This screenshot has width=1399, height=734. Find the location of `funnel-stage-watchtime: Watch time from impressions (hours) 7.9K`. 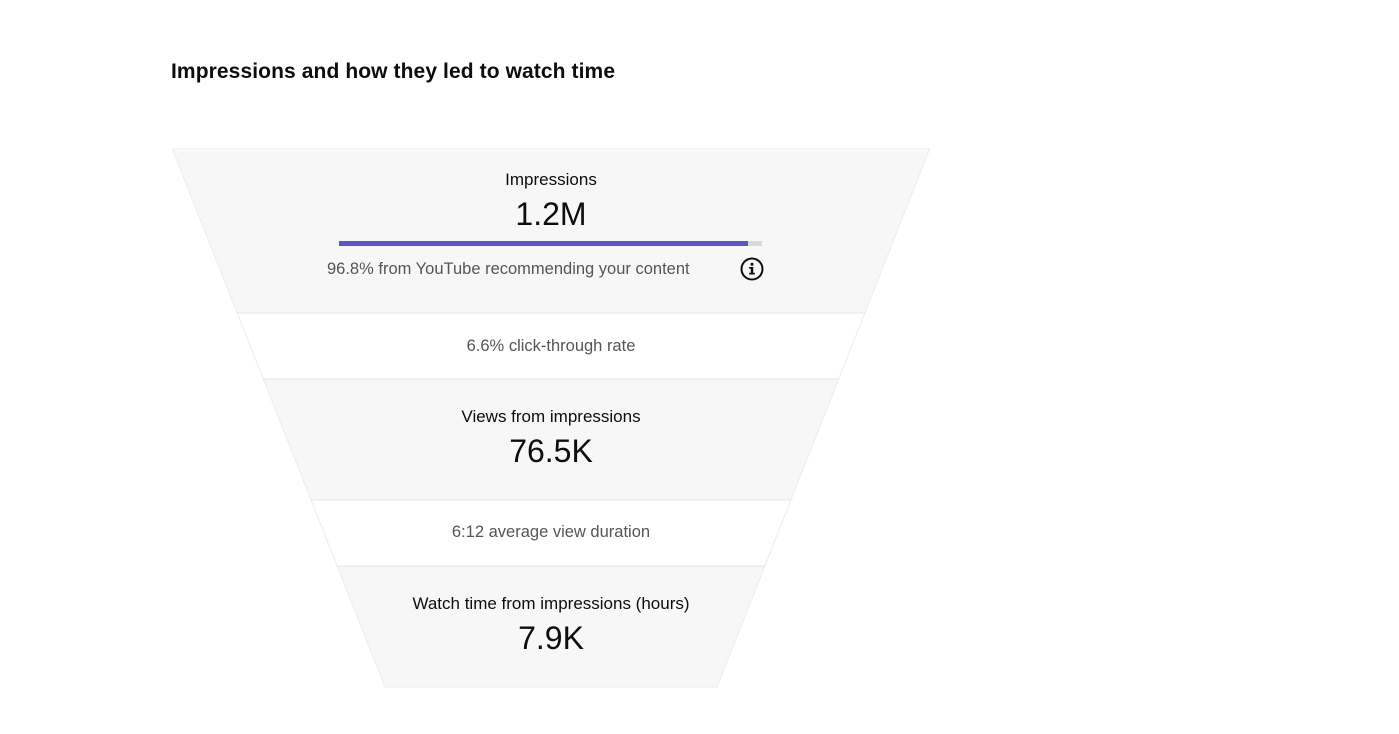

funnel-stage-watchtime: Watch time from impressions (hours) 7.9K is located at coordinates (551, 625).